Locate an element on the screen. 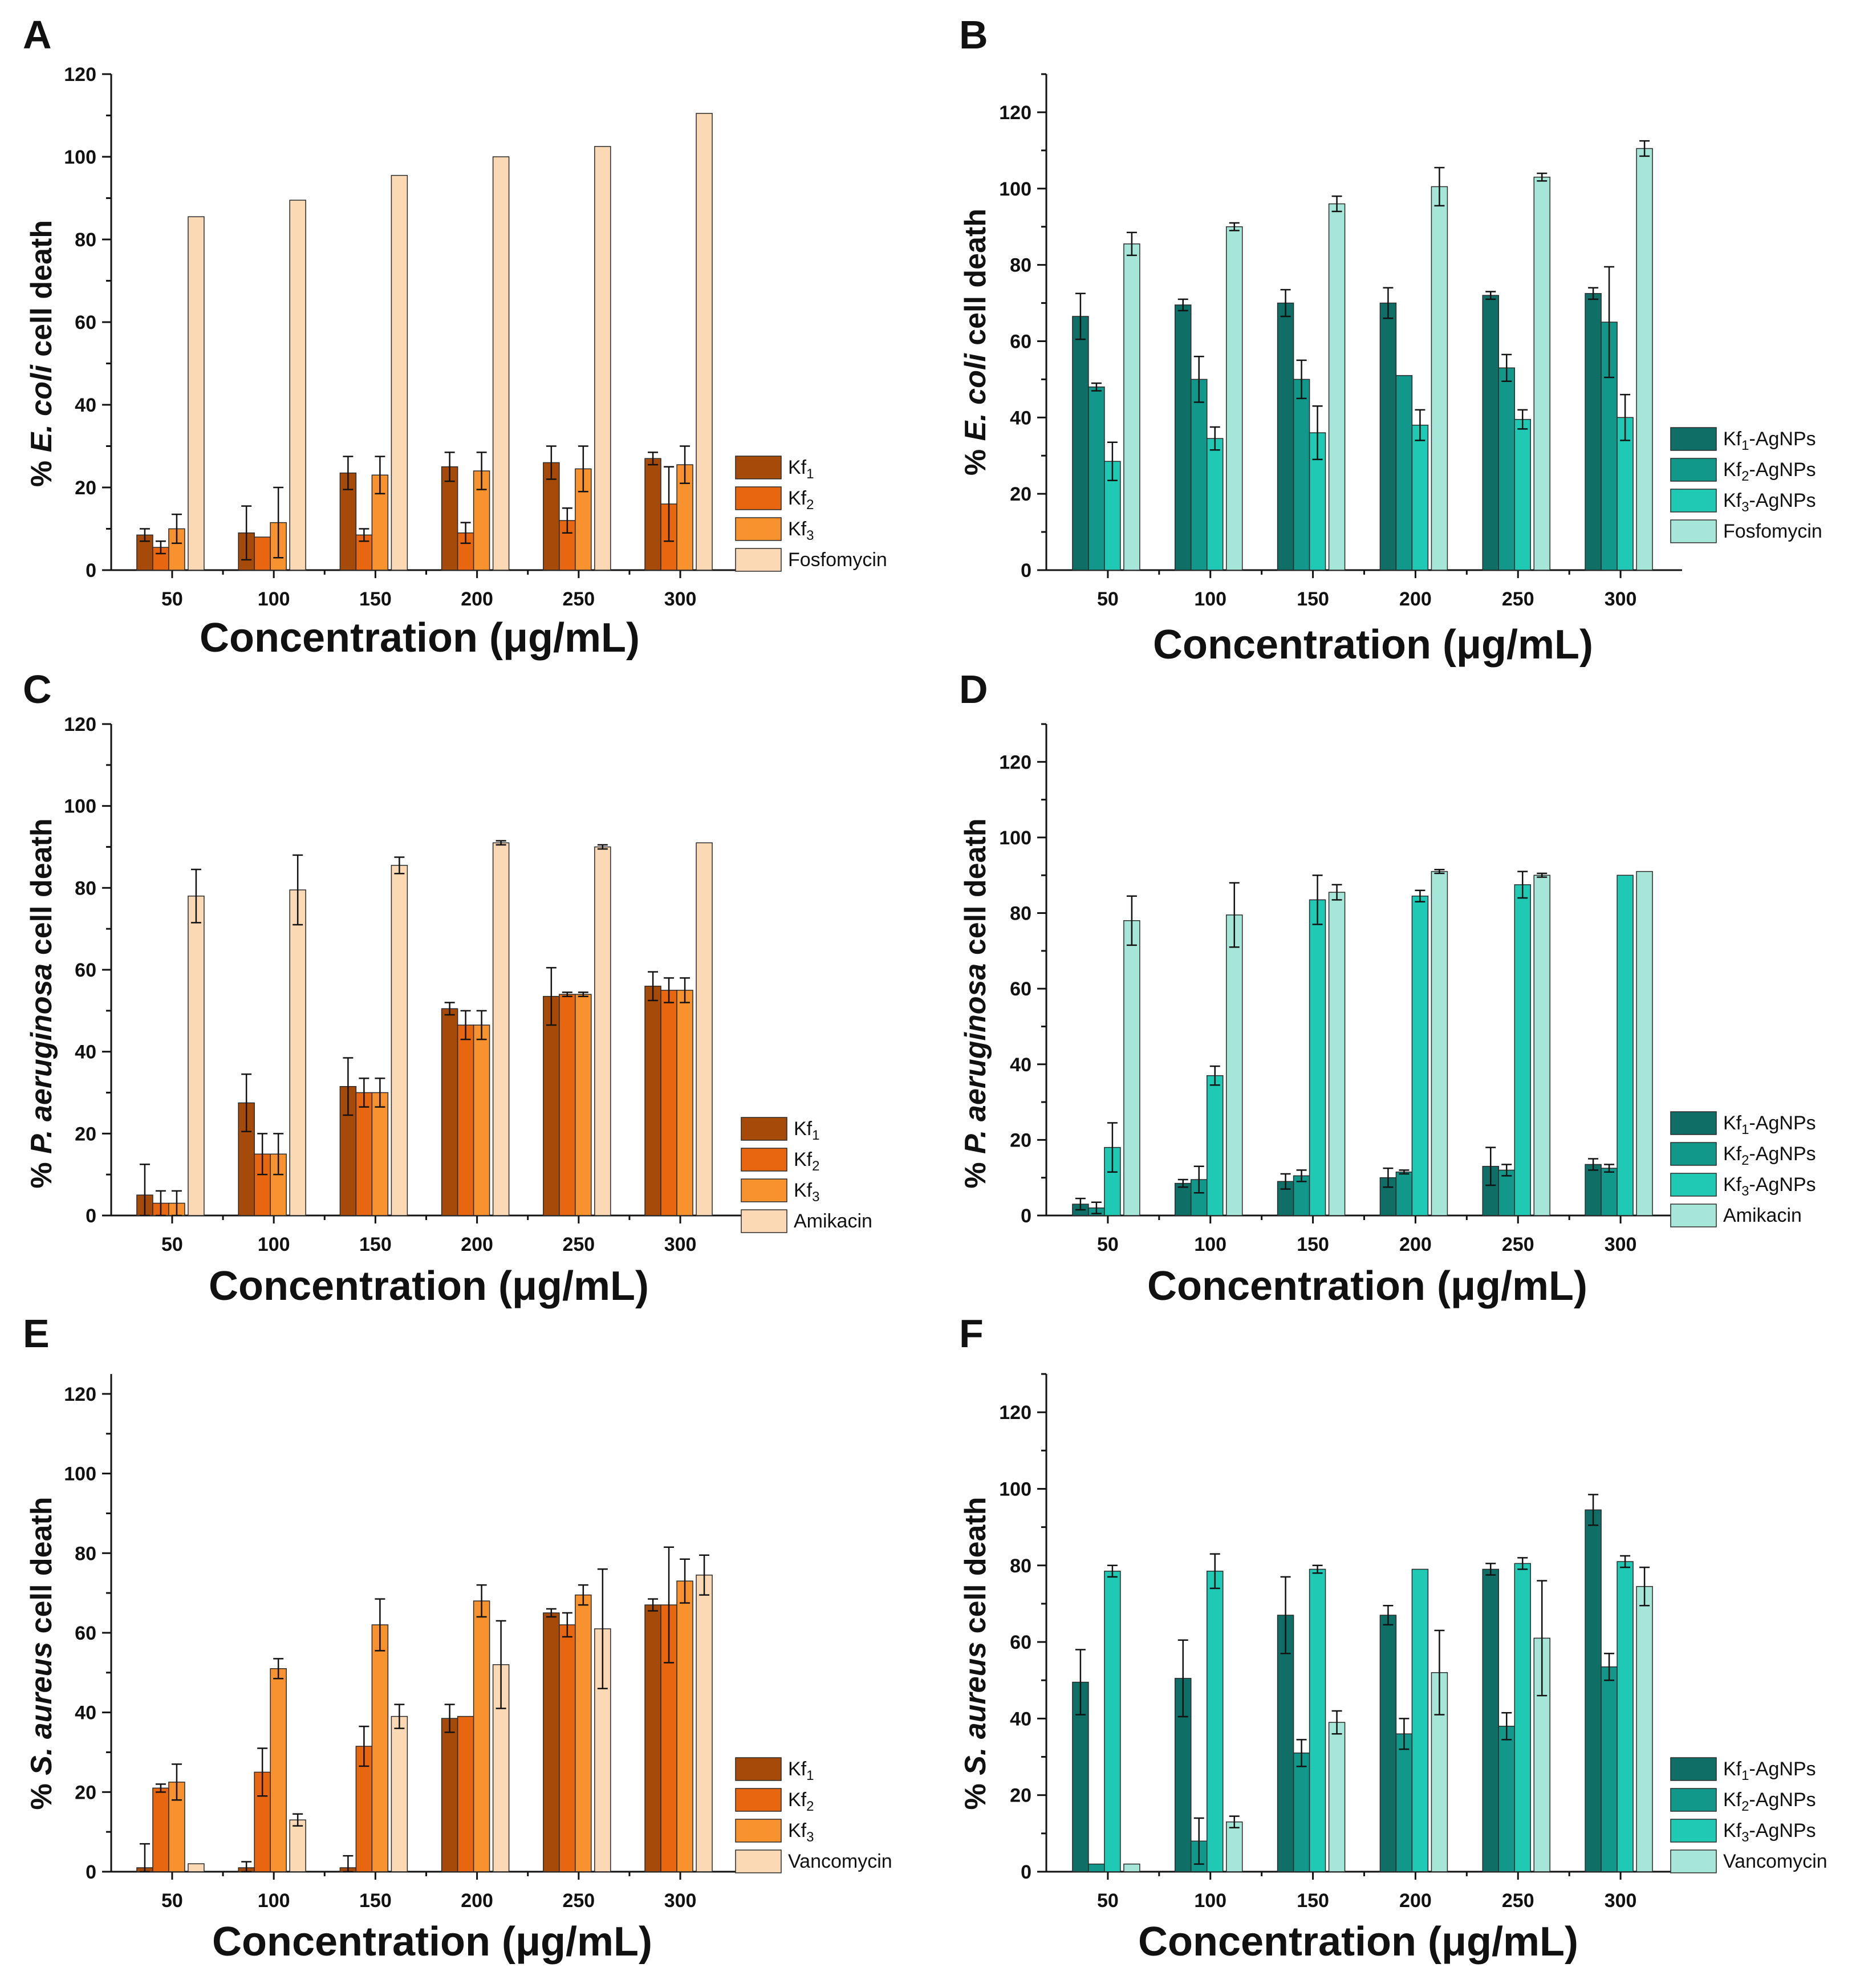 The height and width of the screenshot is (1988, 1852). panel-letter: C is located at coordinates (38, 689).